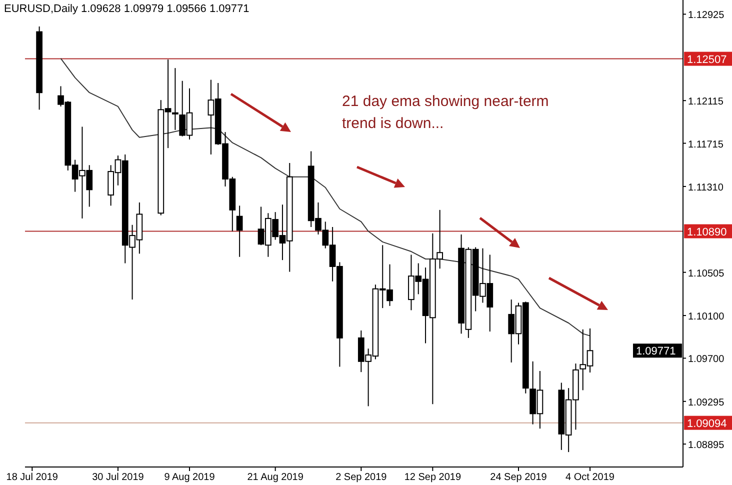 The image size is (732, 485). What do you see at coordinates (433, 477) in the screenshot?
I see `x-tick-label: 12 Sep 2019` at bounding box center [433, 477].